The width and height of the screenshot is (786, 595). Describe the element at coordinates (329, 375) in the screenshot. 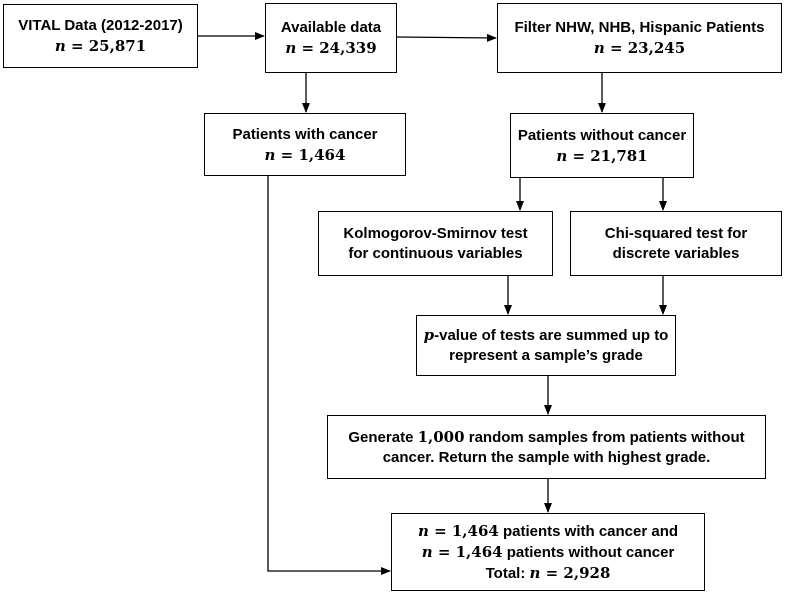

I see `arrow-with-cancer-to-result` at that location.